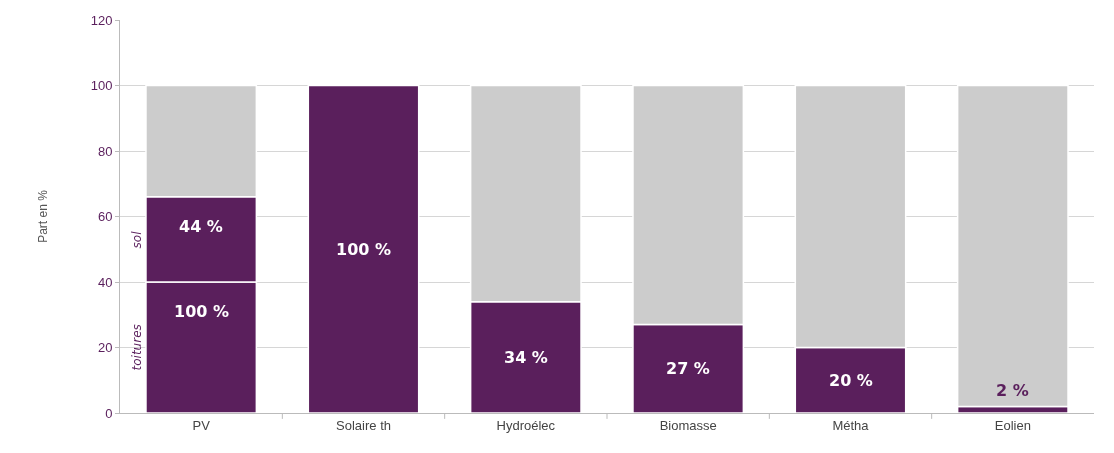 Image resolution: width=1114 pixels, height=453 pixels. I want to click on y-tick-label: 20, so click(105, 348).